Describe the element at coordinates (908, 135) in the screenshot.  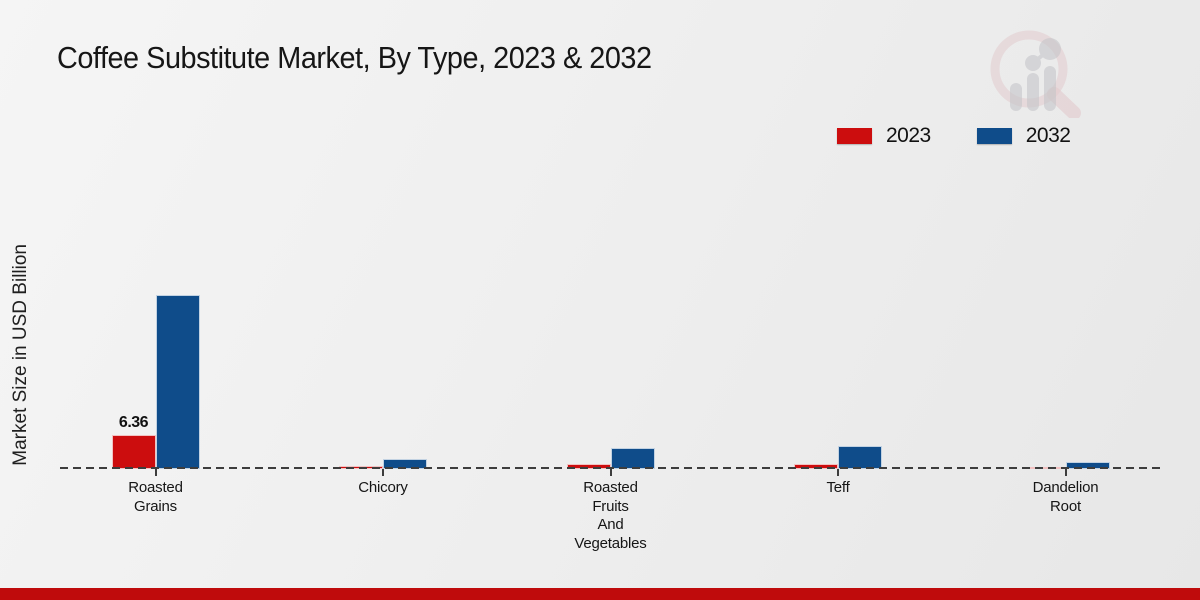
I see `legend-label-2023: 2023` at that location.